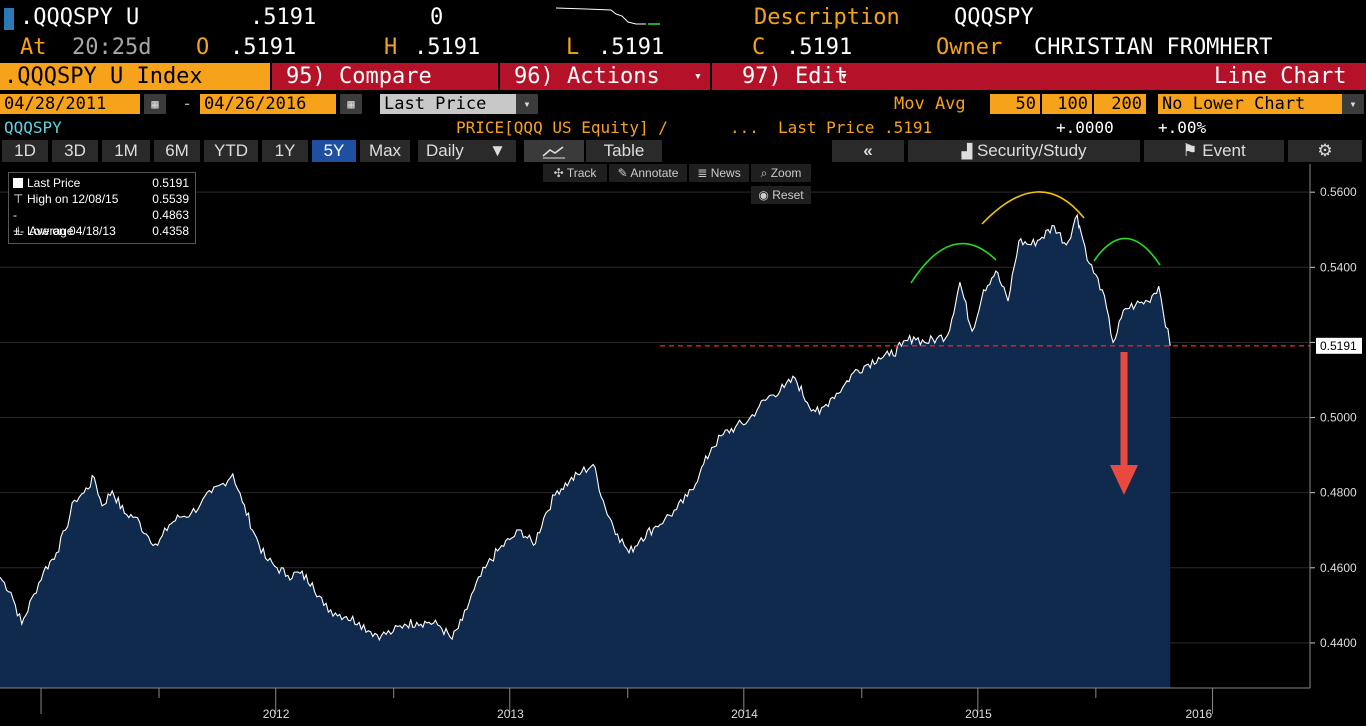  I want to click on back-button: «, so click(868, 151).